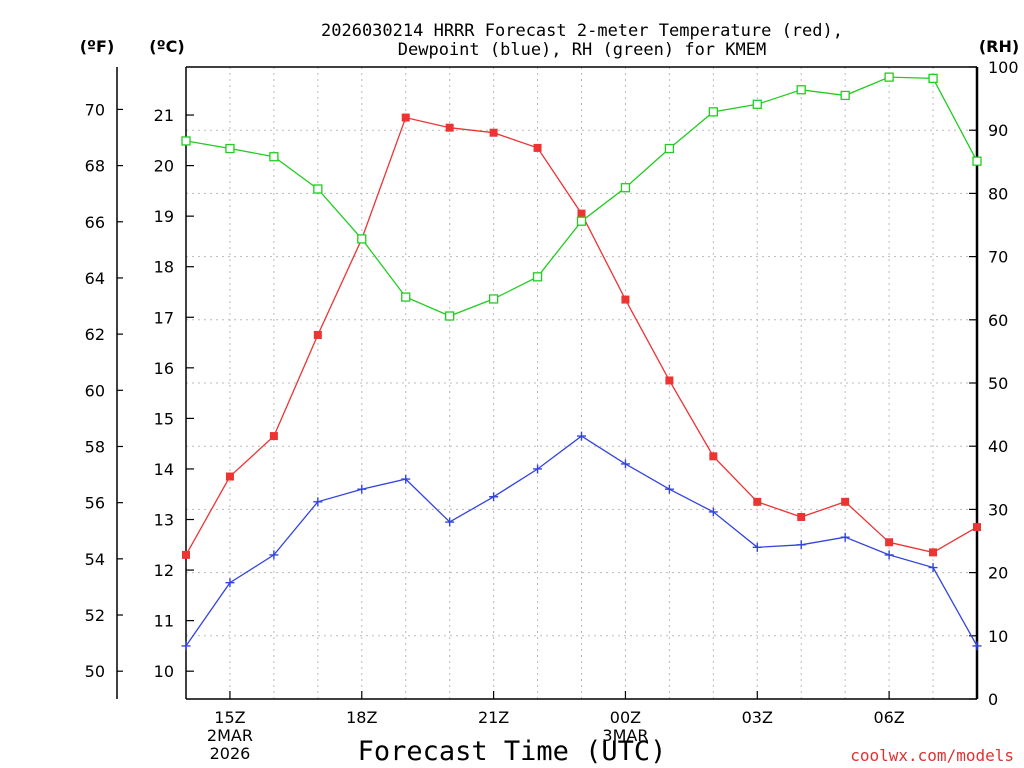 This screenshot has height=768, width=1024. What do you see at coordinates (512, 751) in the screenshot?
I see `x-axis-label: Forecast Time (UTC)` at bounding box center [512, 751].